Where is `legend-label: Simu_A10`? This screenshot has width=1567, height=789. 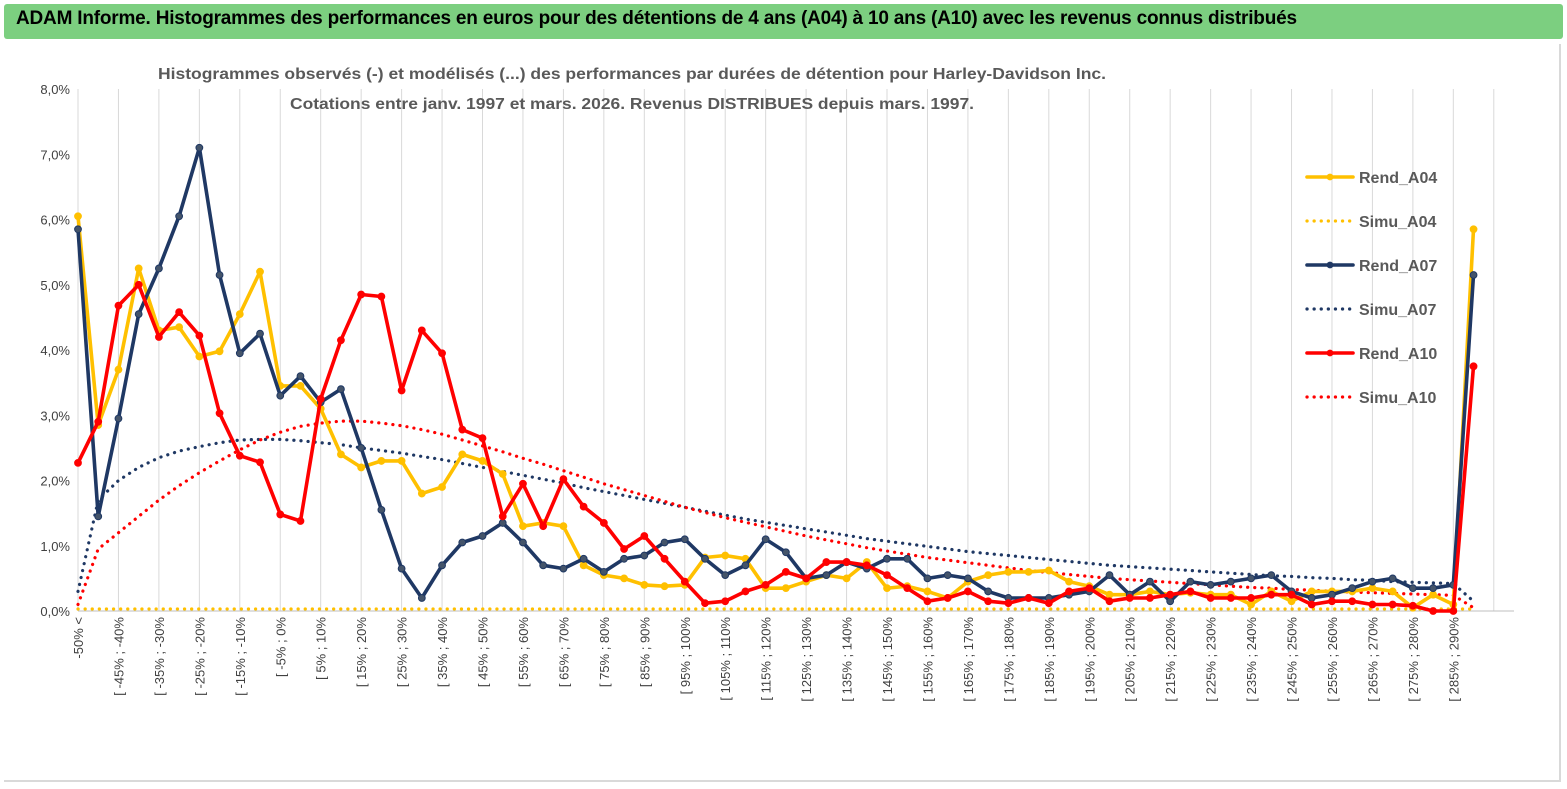 legend-label: Simu_A10 is located at coordinates (1397, 398).